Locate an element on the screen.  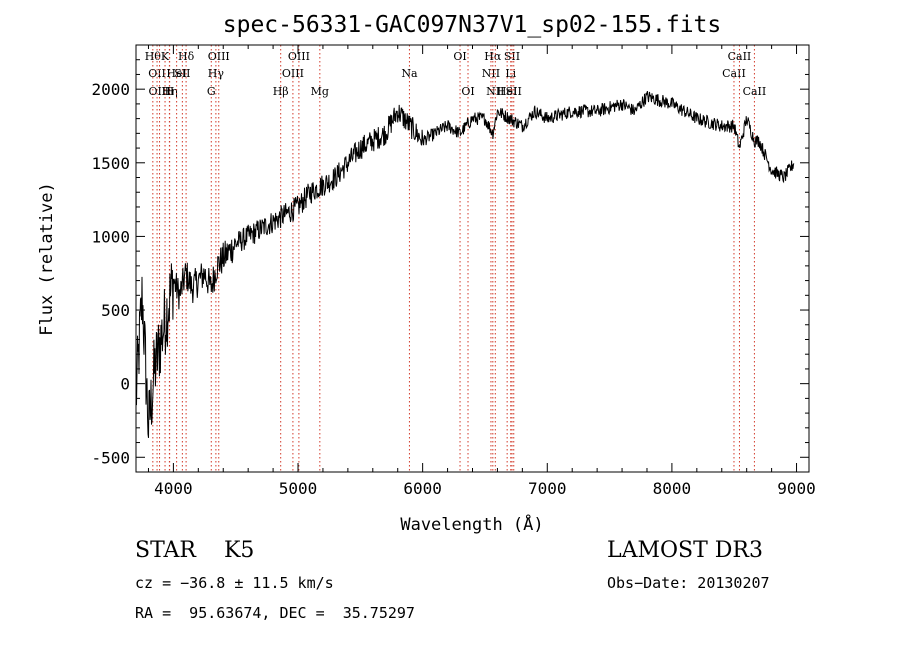
marker-label-20: Hα is located at coordinates (493, 56).